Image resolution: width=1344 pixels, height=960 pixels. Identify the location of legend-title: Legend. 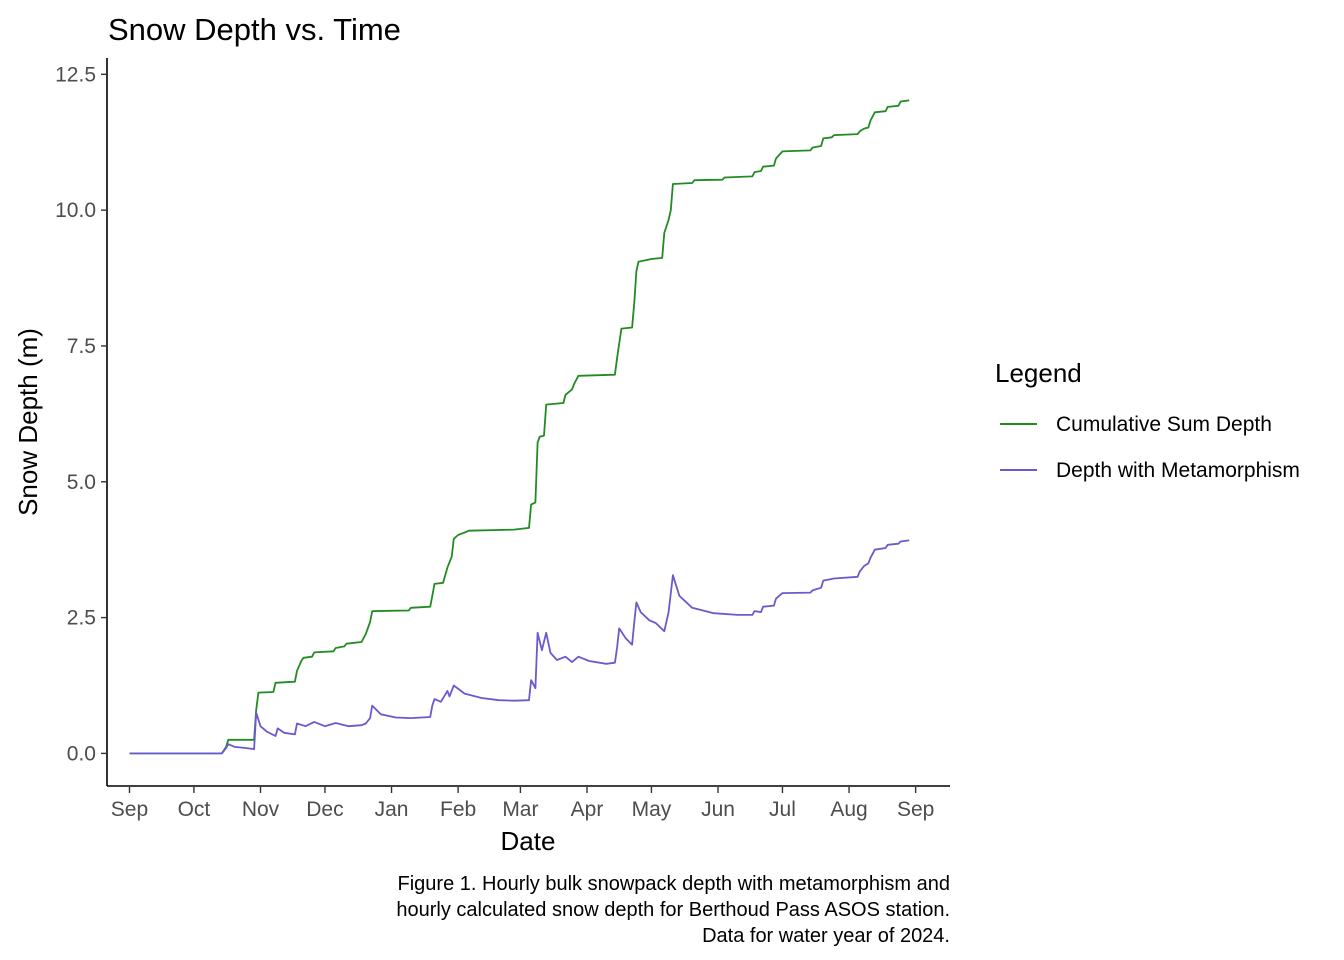
(1038, 373).